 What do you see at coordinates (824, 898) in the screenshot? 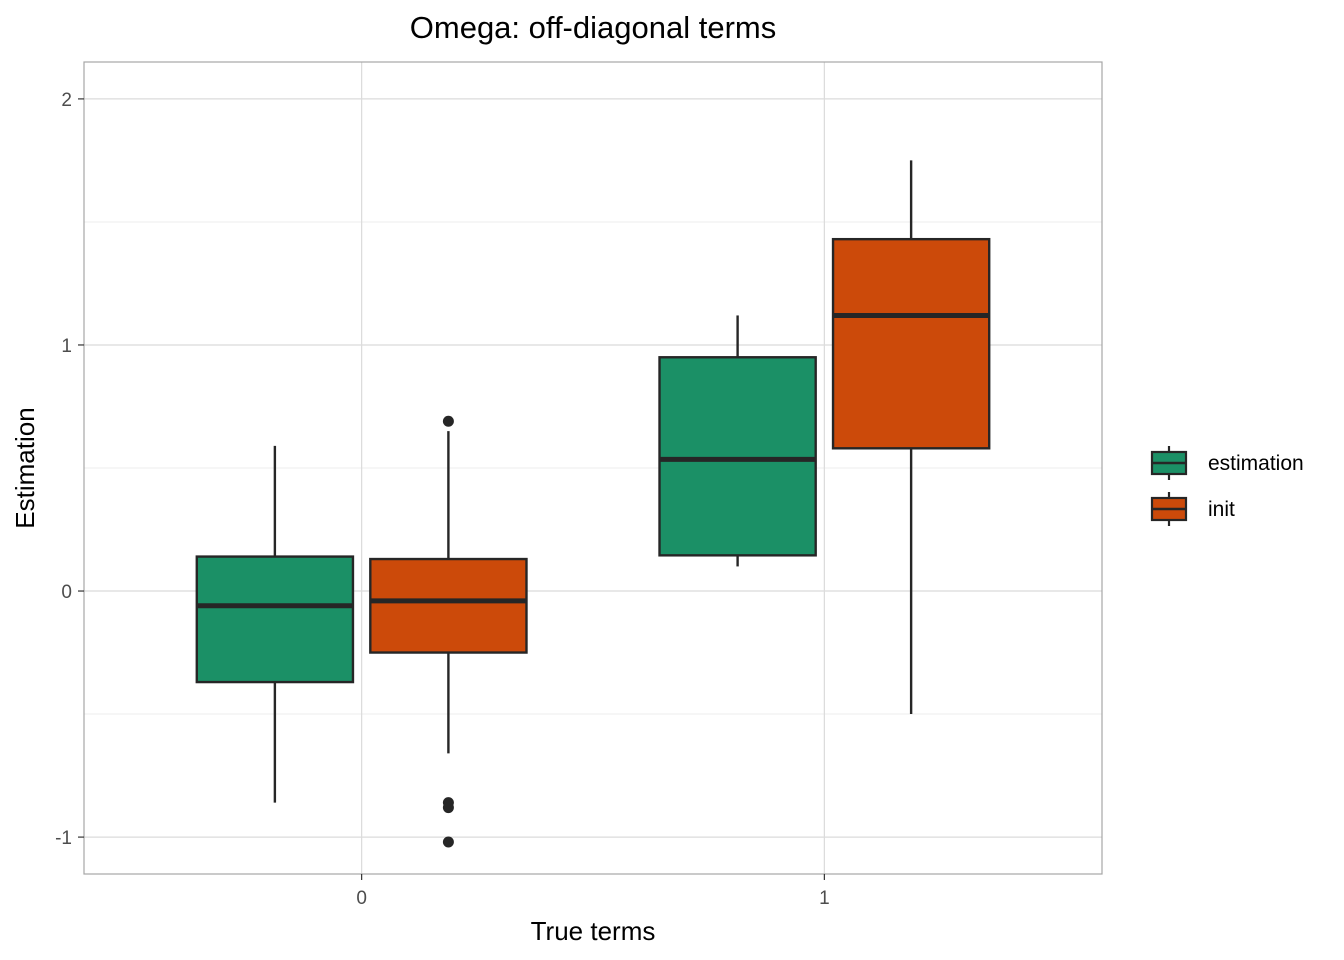
I see `x-tick-label: 1` at bounding box center [824, 898].